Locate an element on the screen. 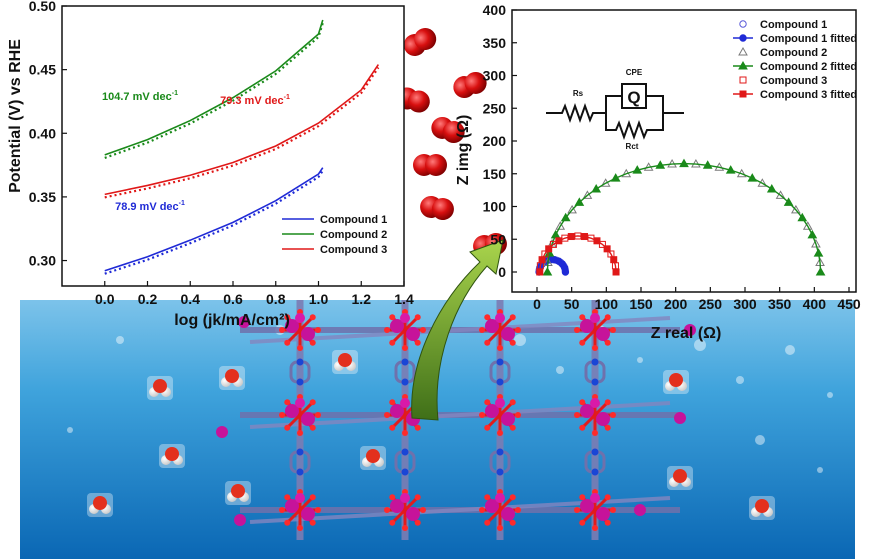  nyquist-y-tick-label: 200 is located at coordinates (495, 141).